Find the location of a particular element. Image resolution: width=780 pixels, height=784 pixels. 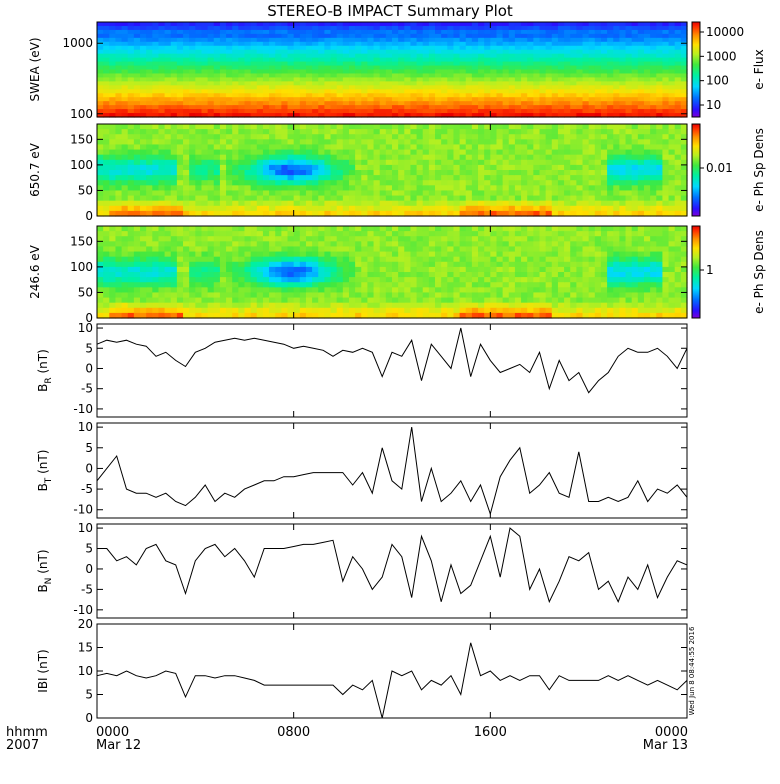

series-line-bt is located at coordinates (392, 470).